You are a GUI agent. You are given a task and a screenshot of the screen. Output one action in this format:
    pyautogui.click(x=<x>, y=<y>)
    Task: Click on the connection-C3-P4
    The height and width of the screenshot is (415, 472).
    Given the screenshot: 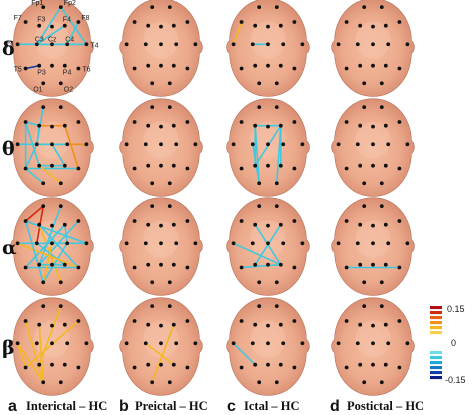 What is the action you would take?
    pyautogui.click(x=160, y=354)
    